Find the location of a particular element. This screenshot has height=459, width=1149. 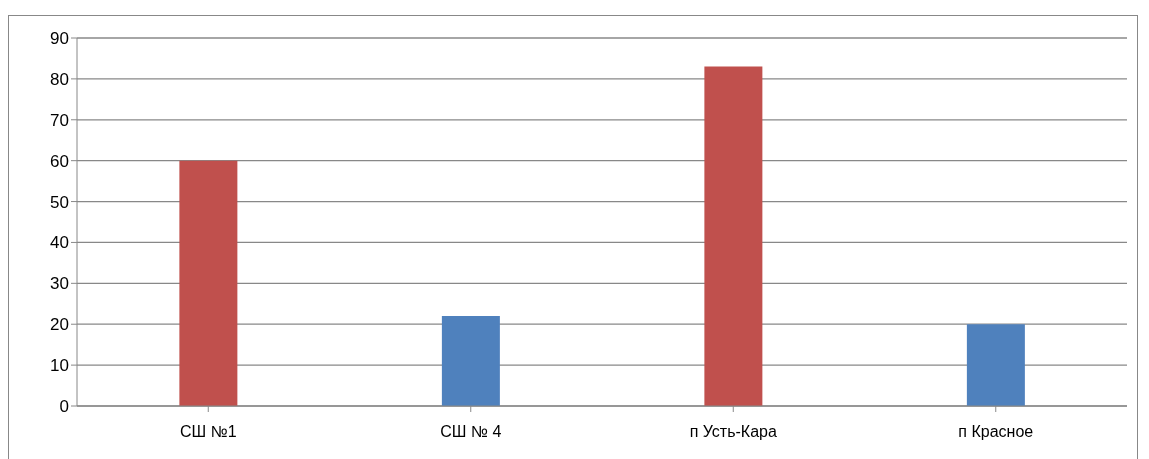

x-tick-label: п Усть-Кара is located at coordinates (733, 432).